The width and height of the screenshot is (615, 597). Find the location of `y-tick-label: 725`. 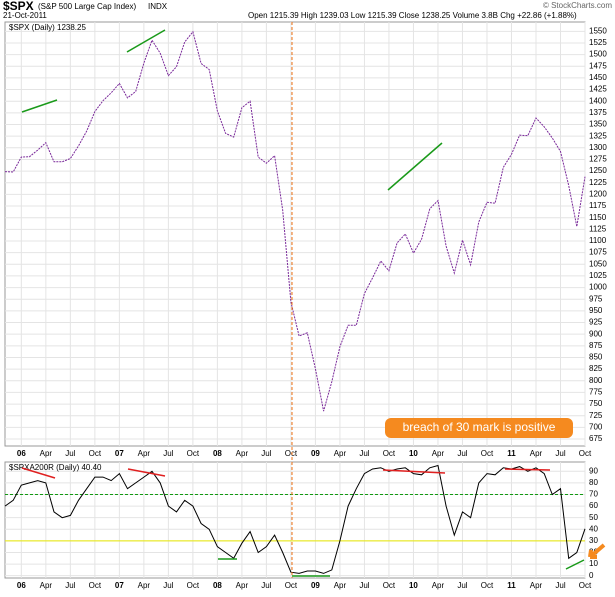

y-tick-label: 725 is located at coordinates (596, 415).